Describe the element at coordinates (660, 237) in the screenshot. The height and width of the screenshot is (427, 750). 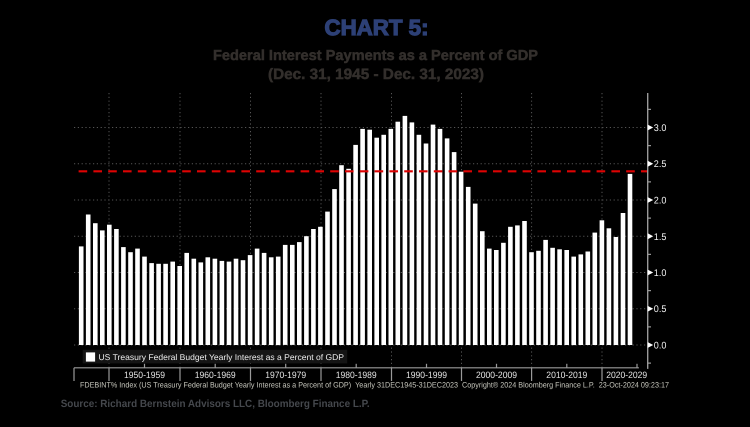
I see `svg-text: 1.5` at that location.